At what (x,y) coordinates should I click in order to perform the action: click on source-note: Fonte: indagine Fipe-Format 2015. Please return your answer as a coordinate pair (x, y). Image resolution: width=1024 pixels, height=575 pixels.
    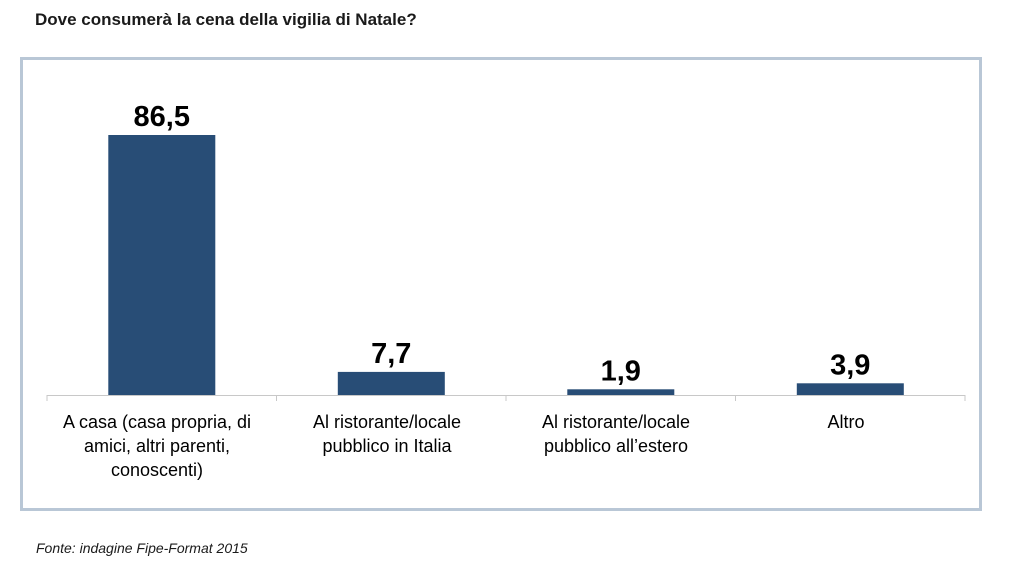
    Looking at the image, I should click on (142, 548).